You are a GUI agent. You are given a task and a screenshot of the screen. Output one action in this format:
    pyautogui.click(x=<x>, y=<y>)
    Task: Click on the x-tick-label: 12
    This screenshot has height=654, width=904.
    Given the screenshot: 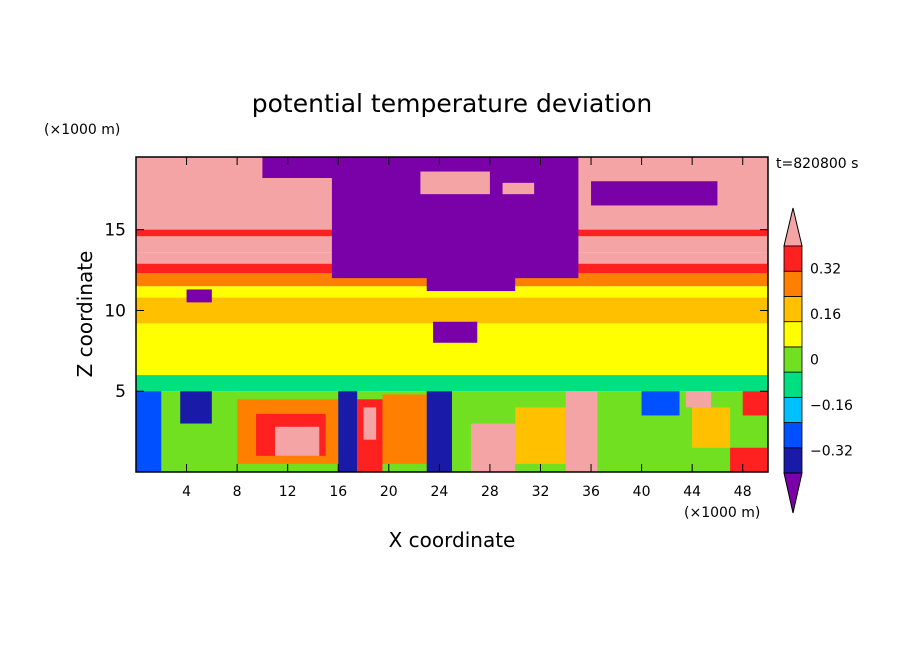 What is the action you would take?
    pyautogui.click(x=288, y=492)
    